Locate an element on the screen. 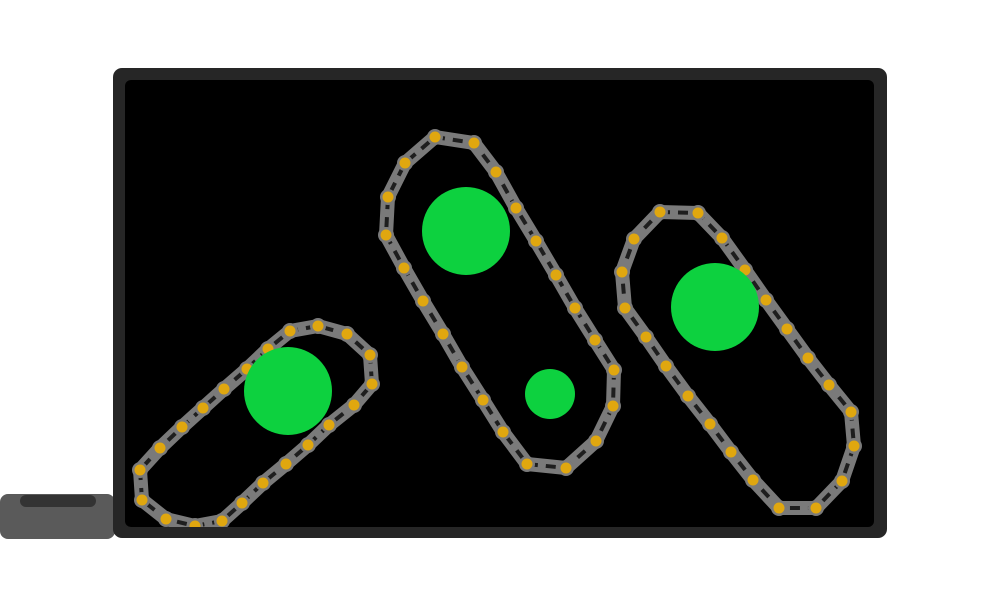  chain-left is located at coordinates (256, 422).